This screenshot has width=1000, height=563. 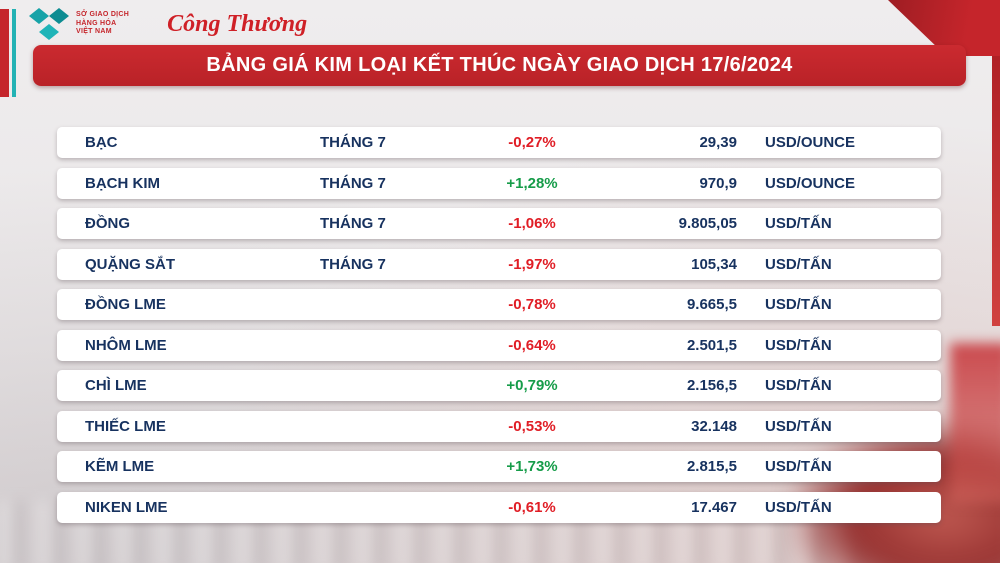 What do you see at coordinates (532, 142) in the screenshot?
I see `change-percent: -0,27%` at bounding box center [532, 142].